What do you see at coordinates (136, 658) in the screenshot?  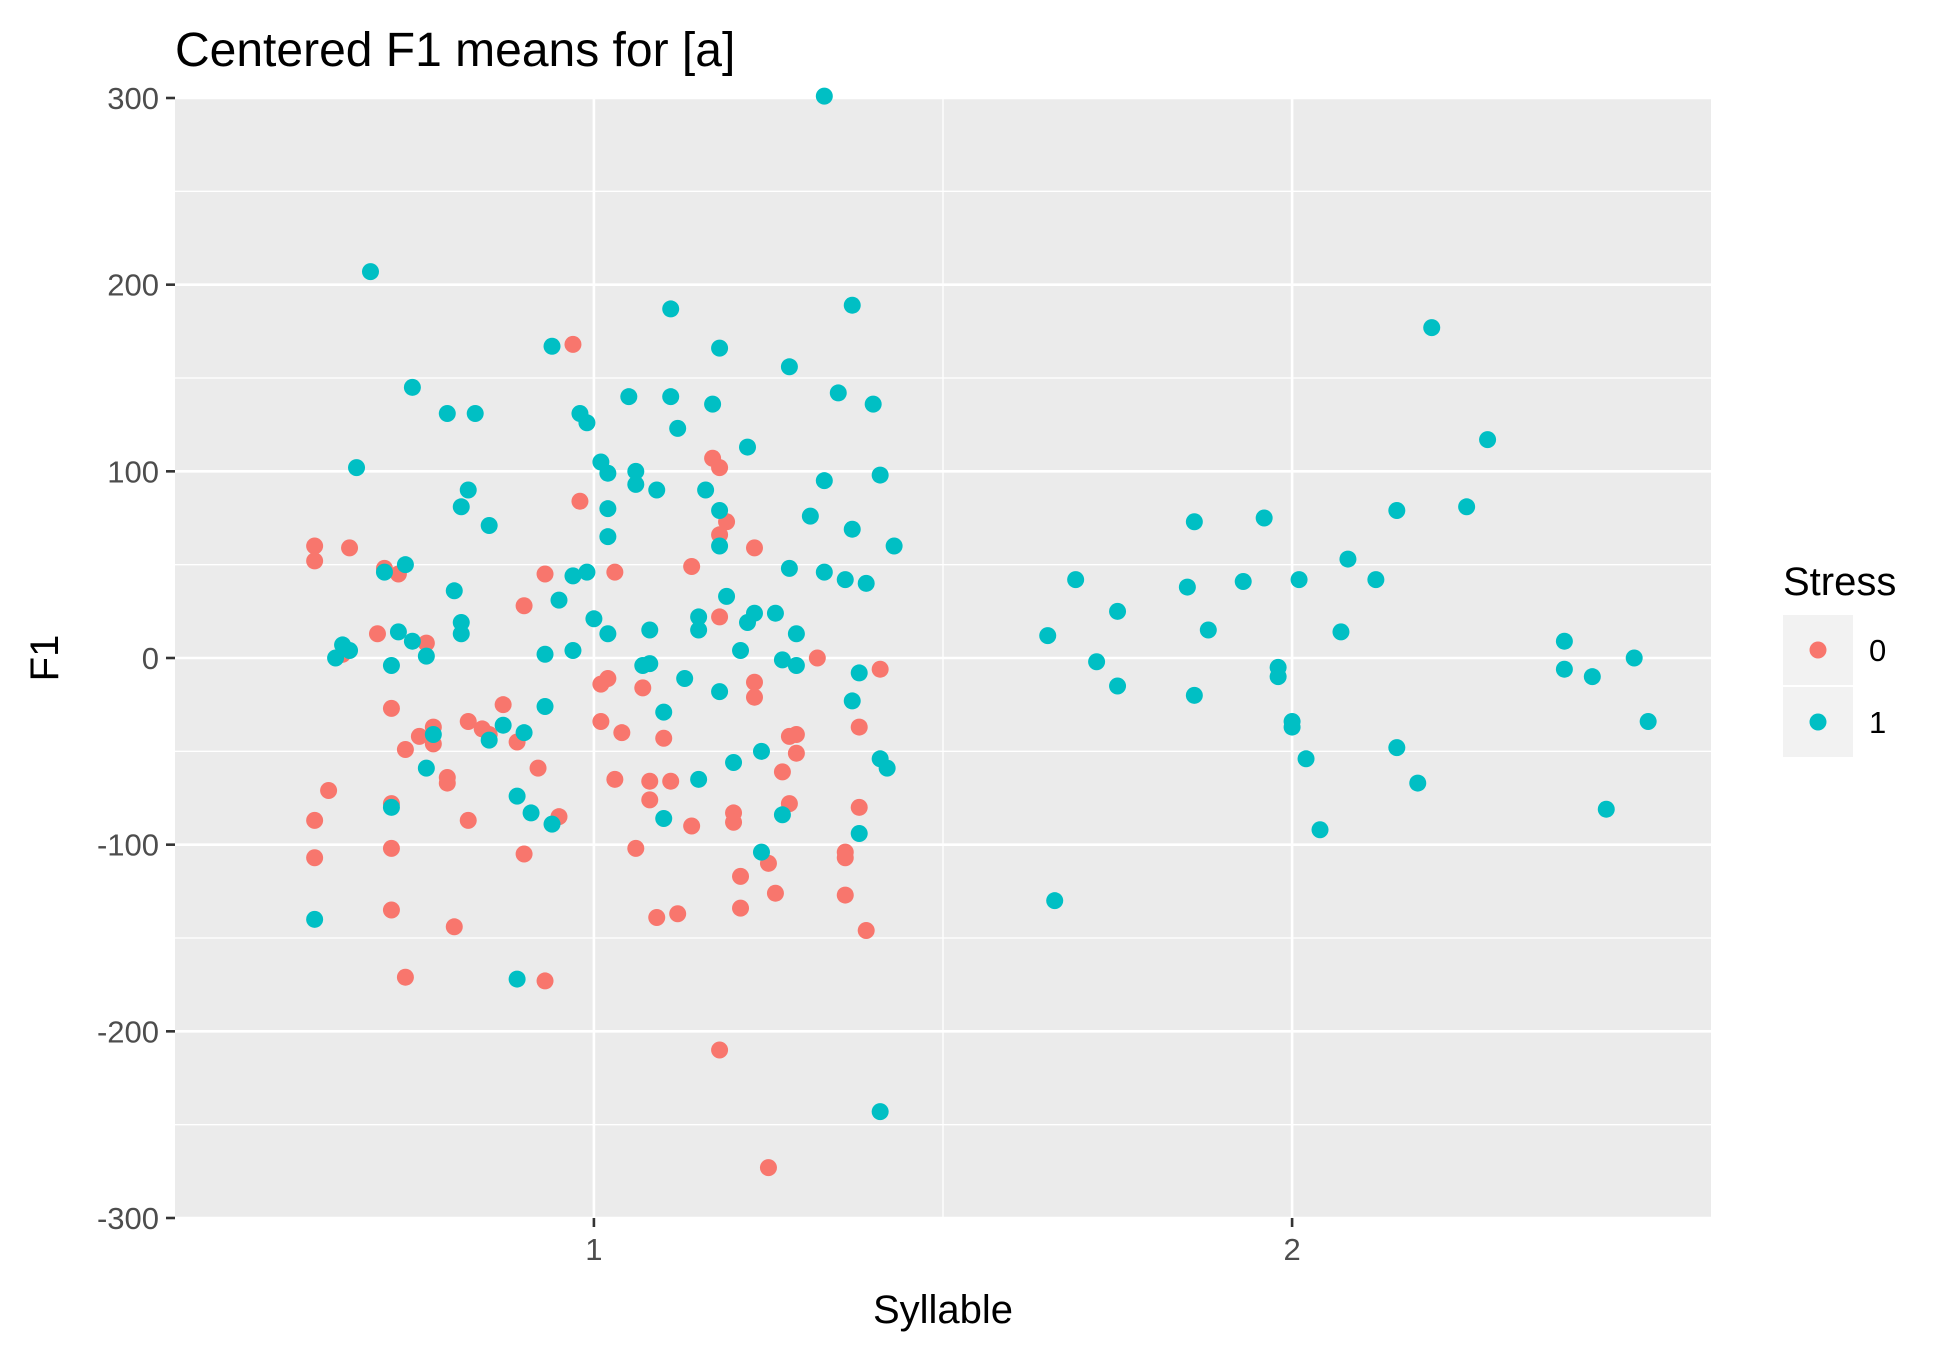 I see `y-axis: -300 -200 -100 0 100 200 300` at bounding box center [136, 658].